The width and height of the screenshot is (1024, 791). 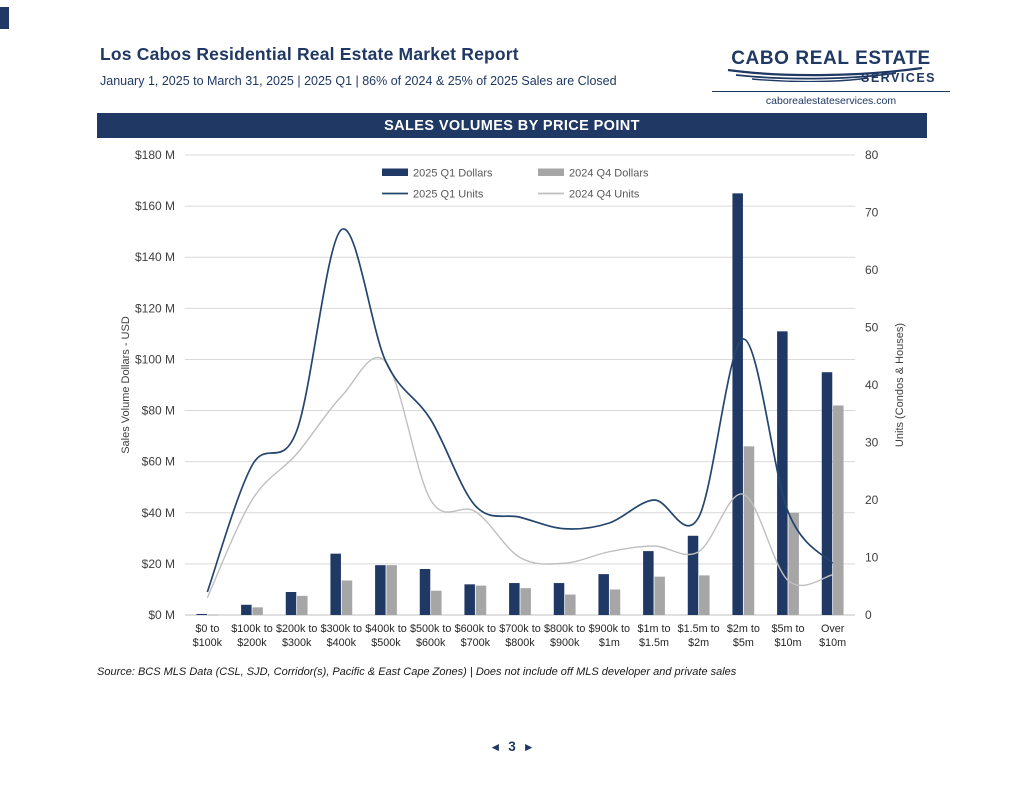 What do you see at coordinates (448, 195) in the screenshot?
I see `legend-label: 2025 Q1 Units` at bounding box center [448, 195].